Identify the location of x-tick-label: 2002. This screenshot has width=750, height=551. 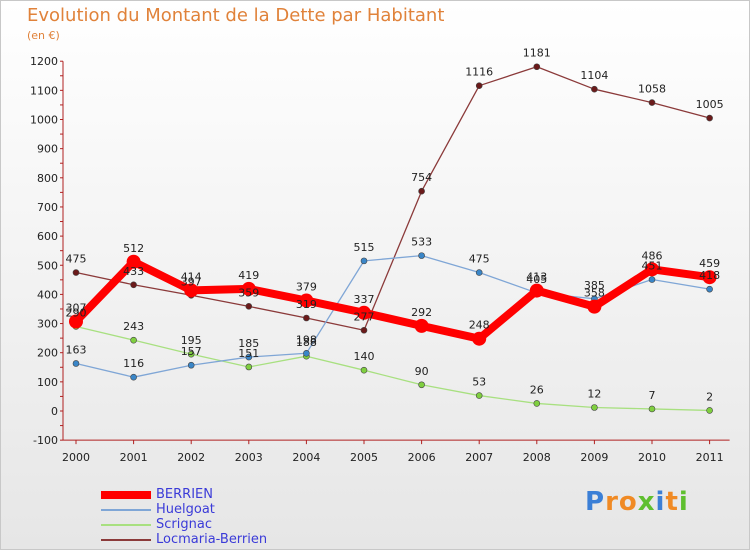
(191, 457).